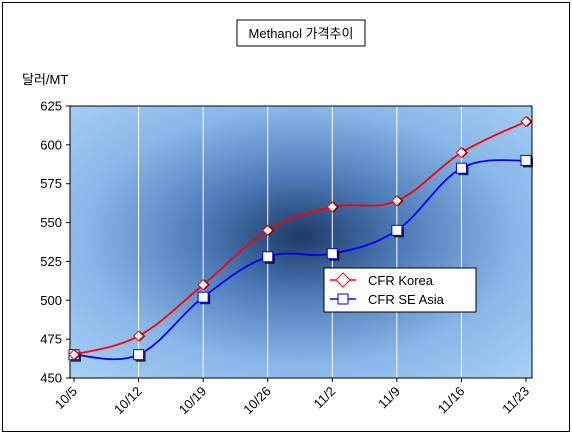 The image size is (572, 434). Describe the element at coordinates (451, 400) in the screenshot. I see `x-tick-label: 11/16` at that location.